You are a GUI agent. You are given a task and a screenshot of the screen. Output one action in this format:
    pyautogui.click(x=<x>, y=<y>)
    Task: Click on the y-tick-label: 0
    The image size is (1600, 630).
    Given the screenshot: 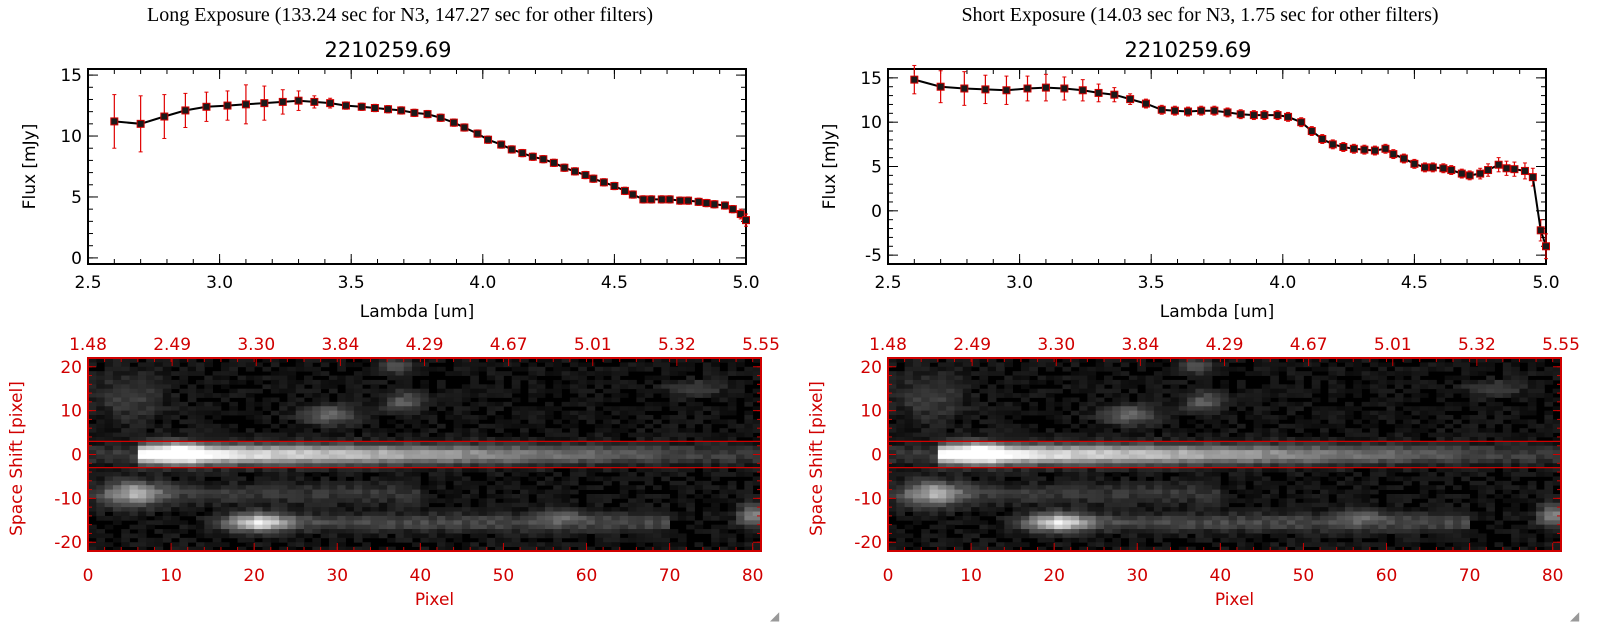 What is the action you would take?
    pyautogui.click(x=76, y=456)
    